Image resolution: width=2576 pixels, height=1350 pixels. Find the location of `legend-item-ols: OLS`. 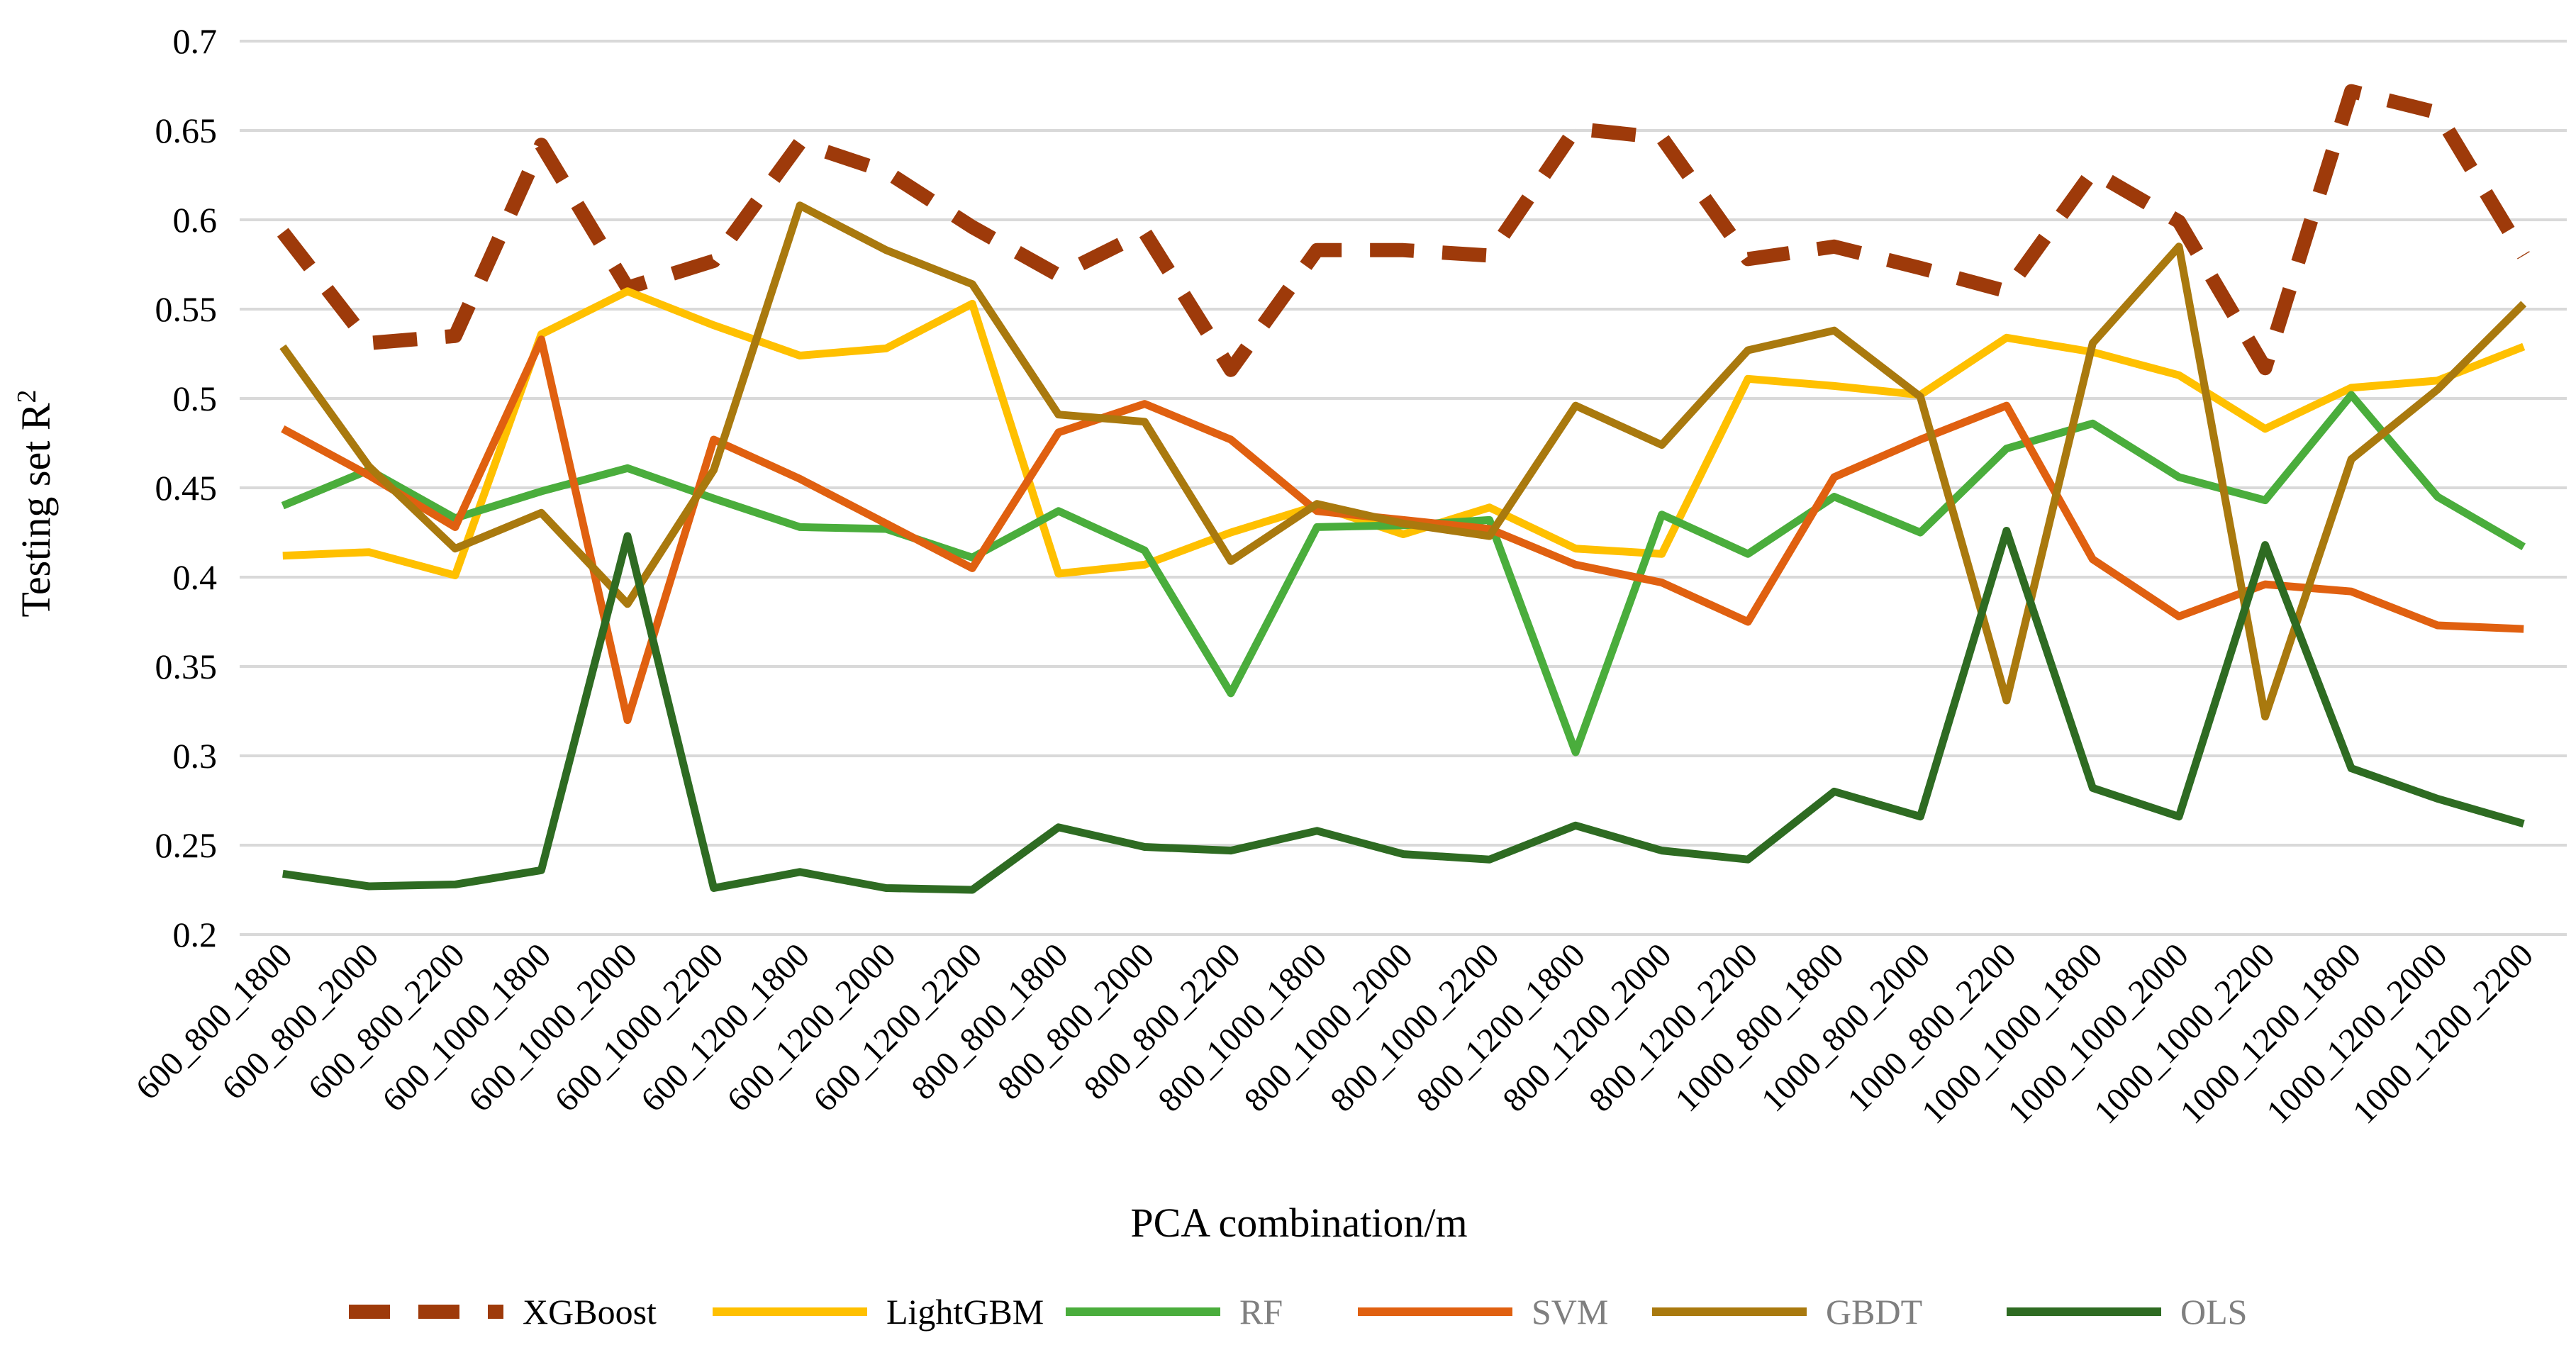

legend-item-ols: OLS is located at coordinates (2127, 1312).